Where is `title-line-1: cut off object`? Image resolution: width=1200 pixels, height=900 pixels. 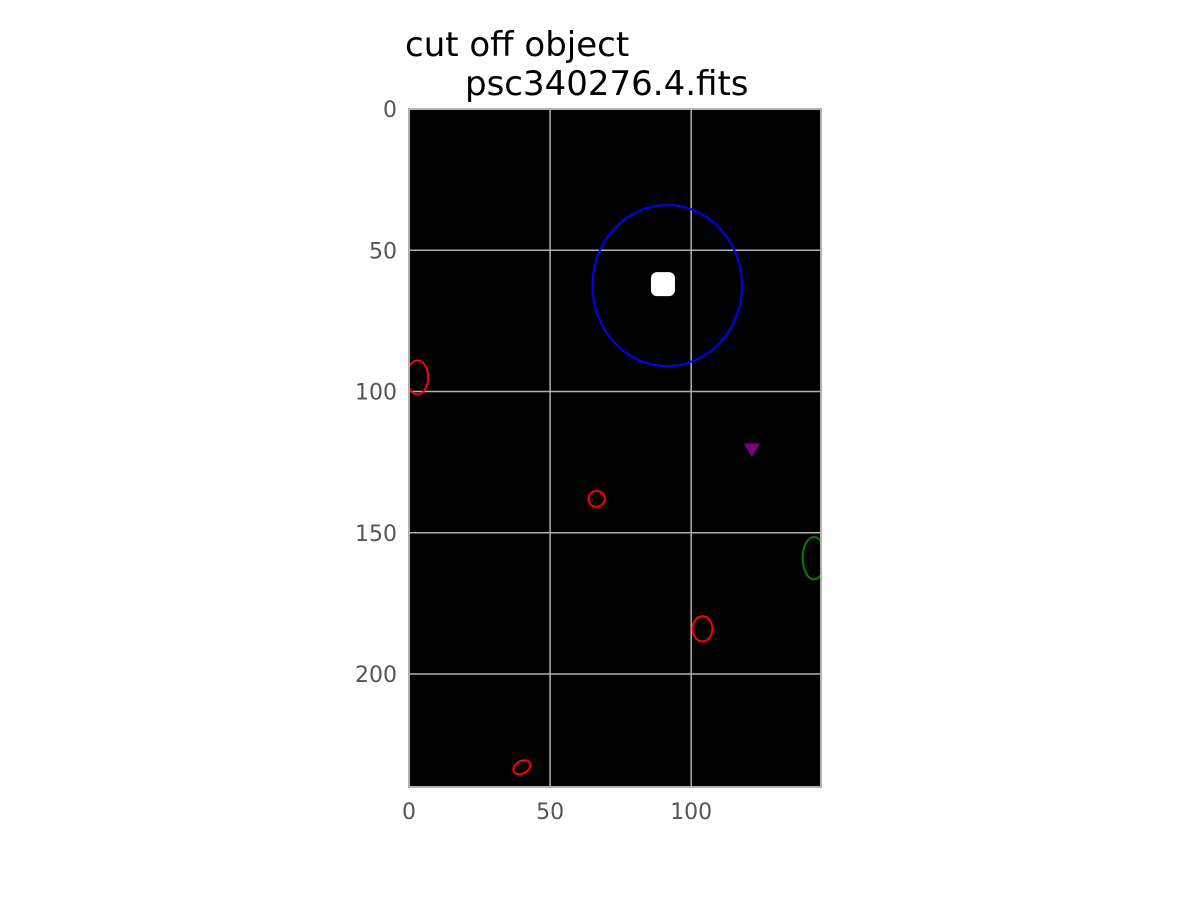
title-line-1: cut off object is located at coordinates (517, 45).